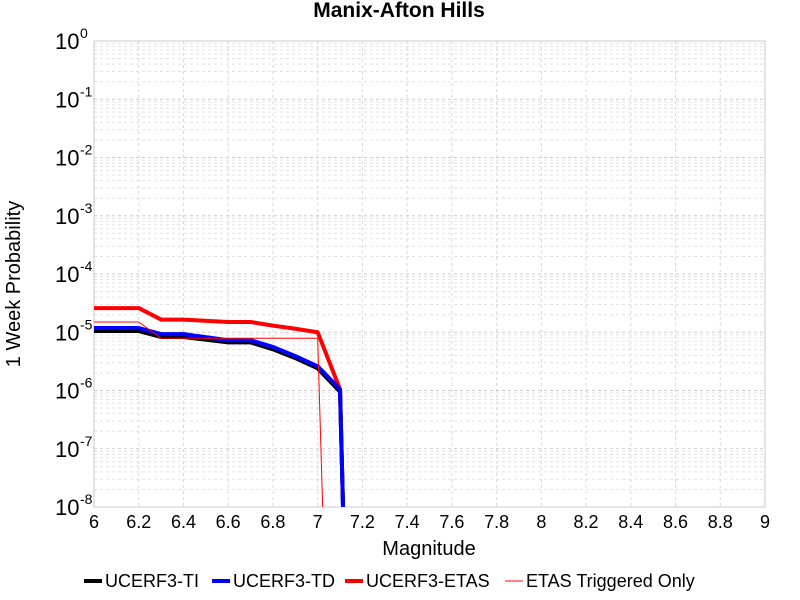  Describe the element at coordinates (765, 522) in the screenshot. I see `x-tick-label: 9` at that location.